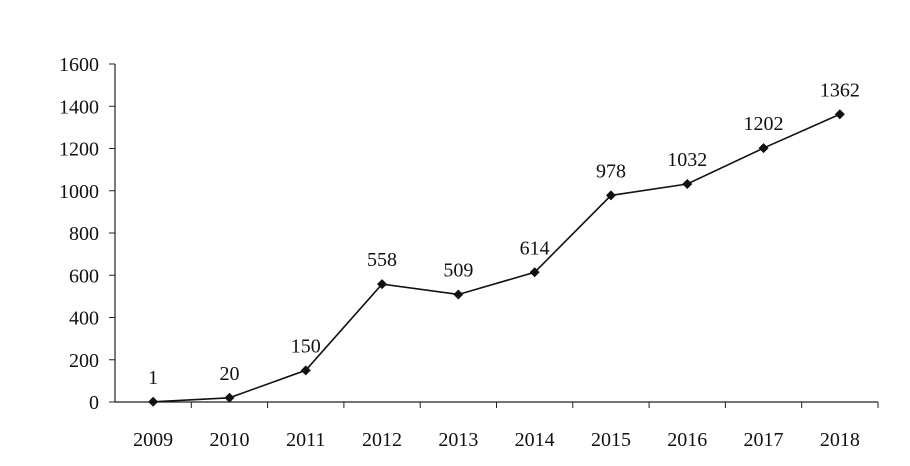  I want to click on y-axis-ticks: 0 200 400 600 800 1000 1200 1400 1600, so click(87, 234).